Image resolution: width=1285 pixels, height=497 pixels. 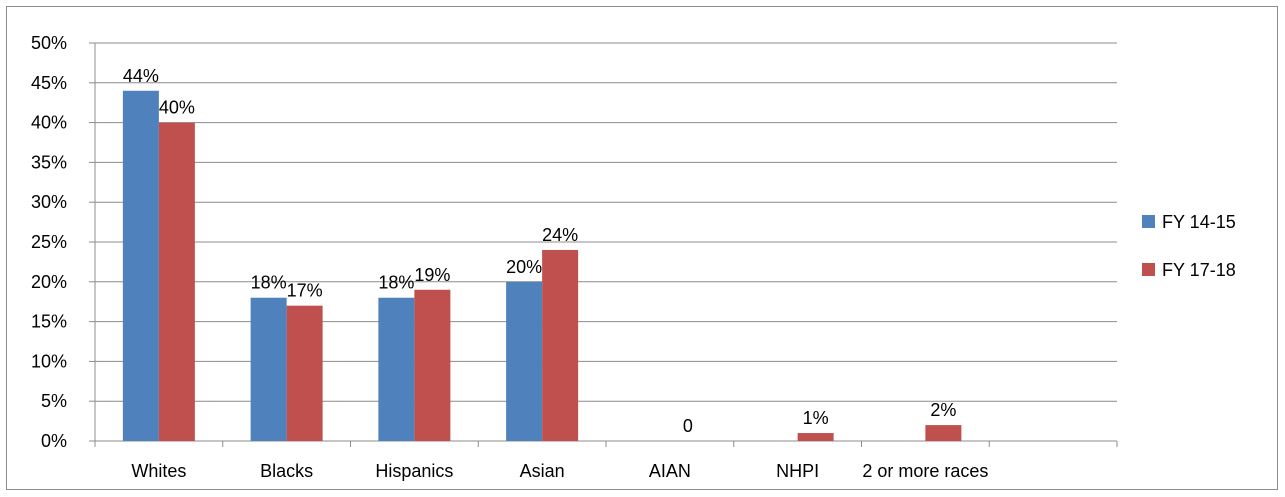 I want to click on x-category-label: Blacks, so click(x=286, y=471).